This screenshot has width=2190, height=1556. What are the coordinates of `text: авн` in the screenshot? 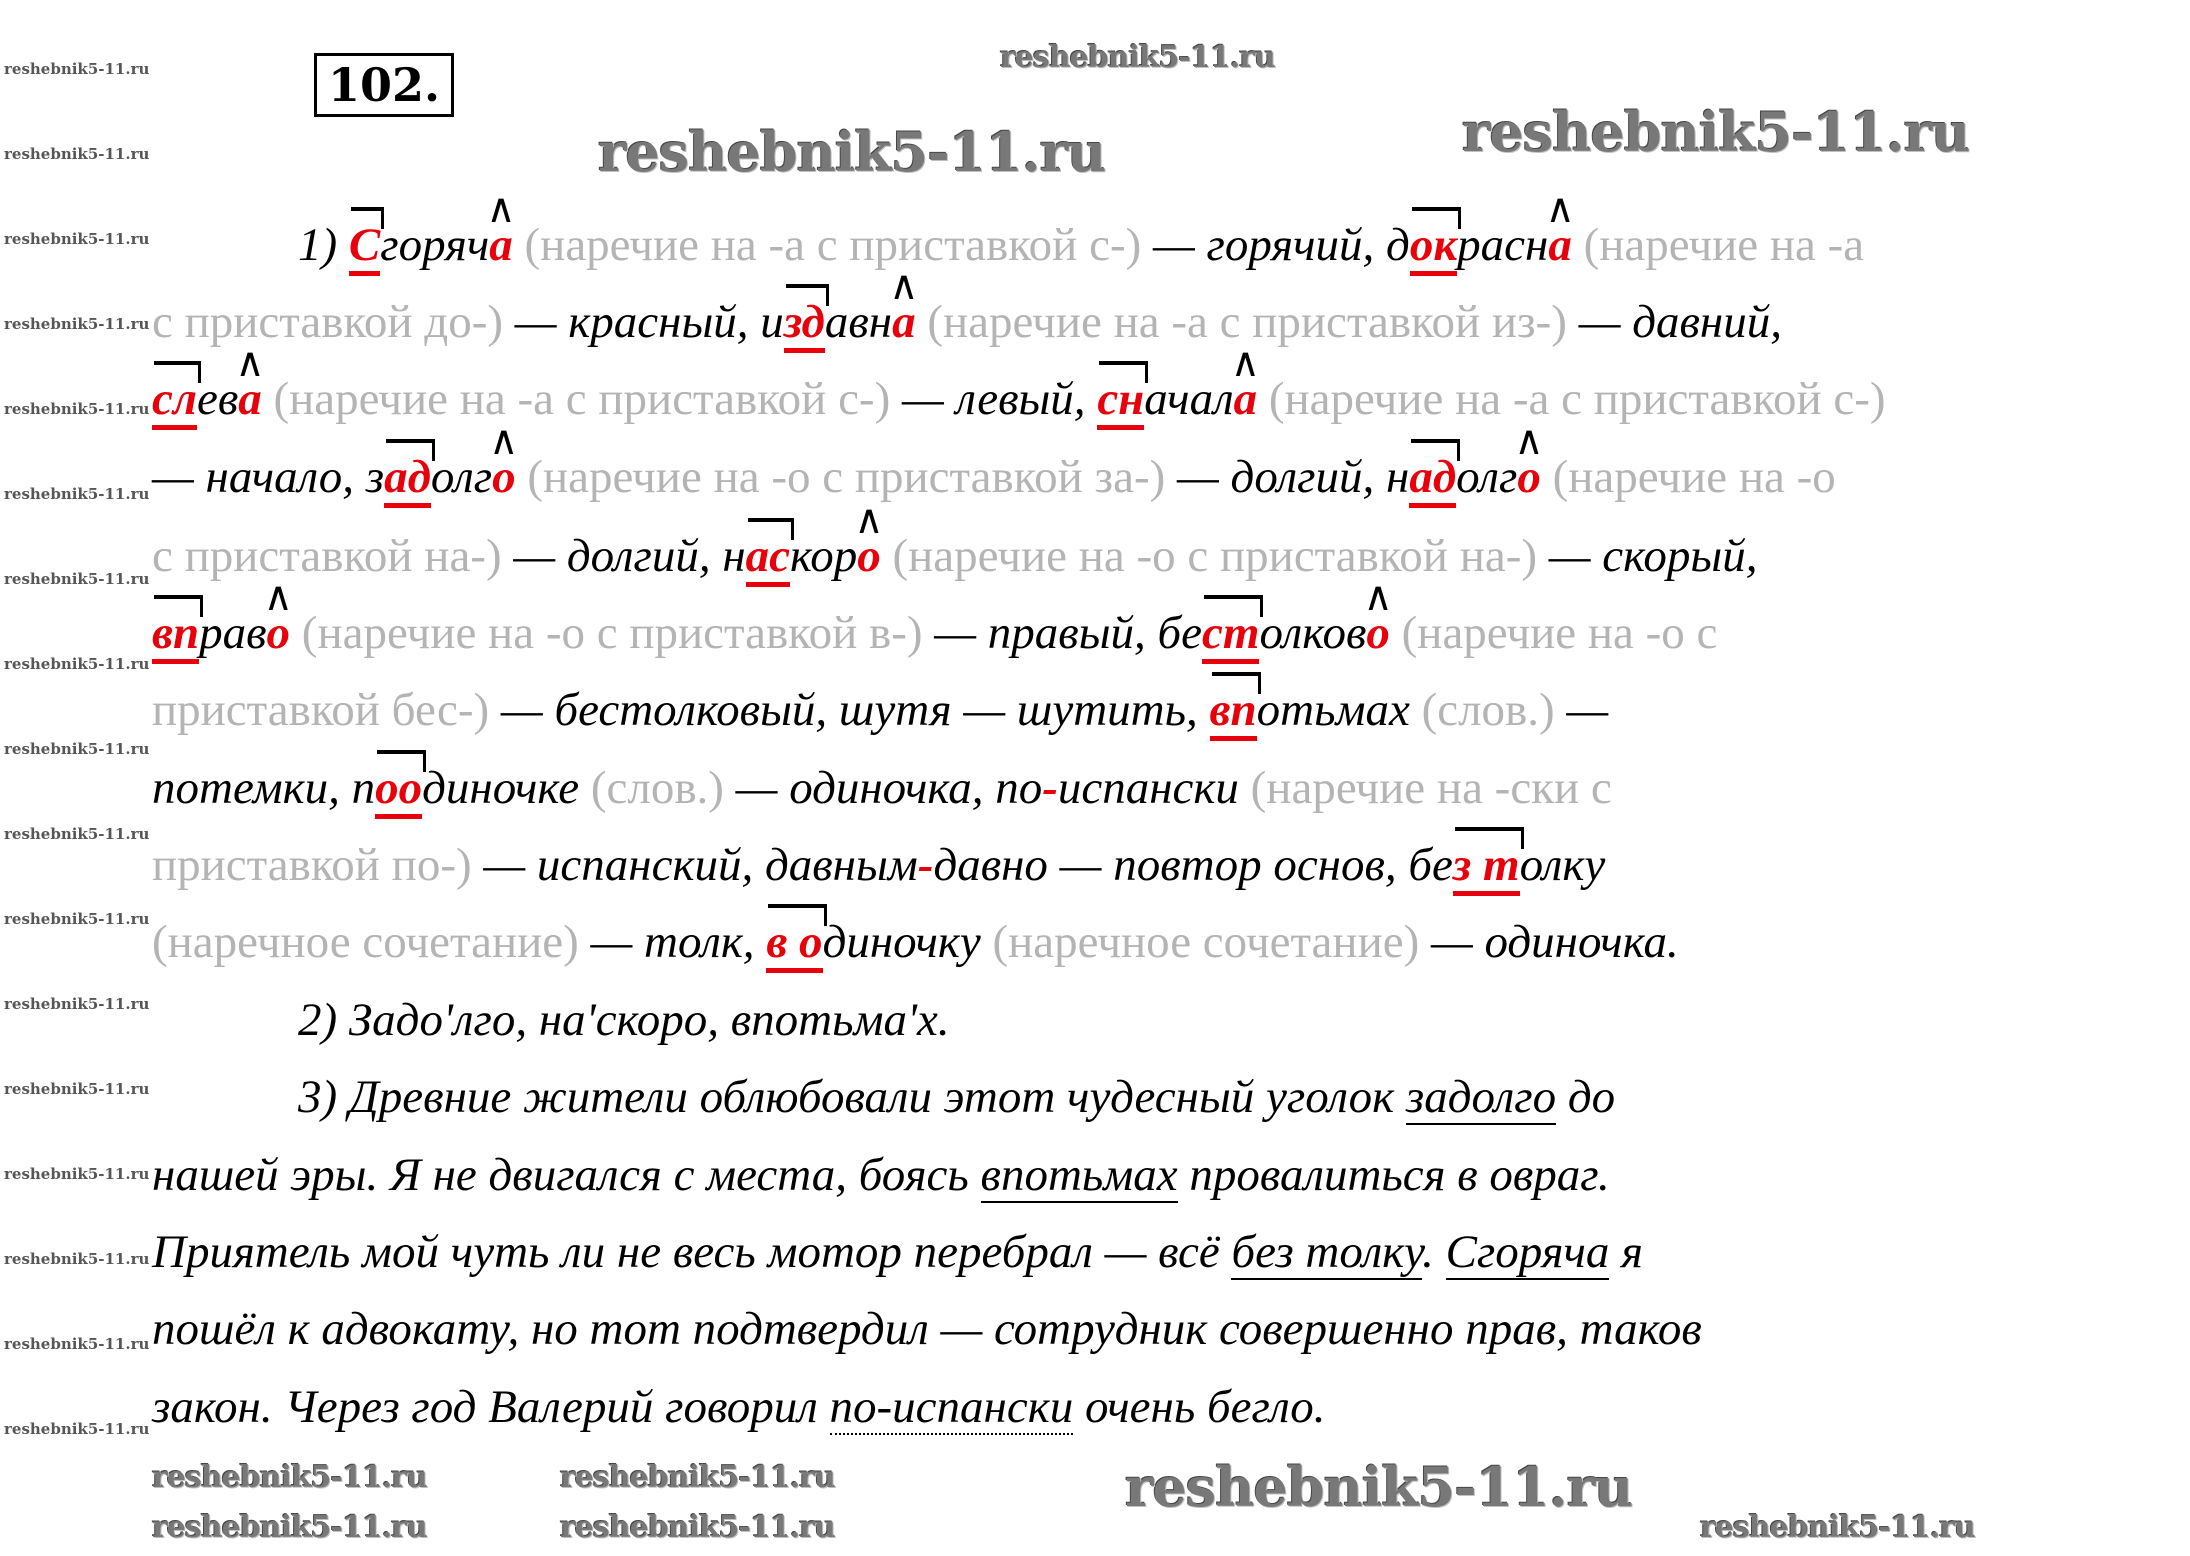 It's located at (858, 322).